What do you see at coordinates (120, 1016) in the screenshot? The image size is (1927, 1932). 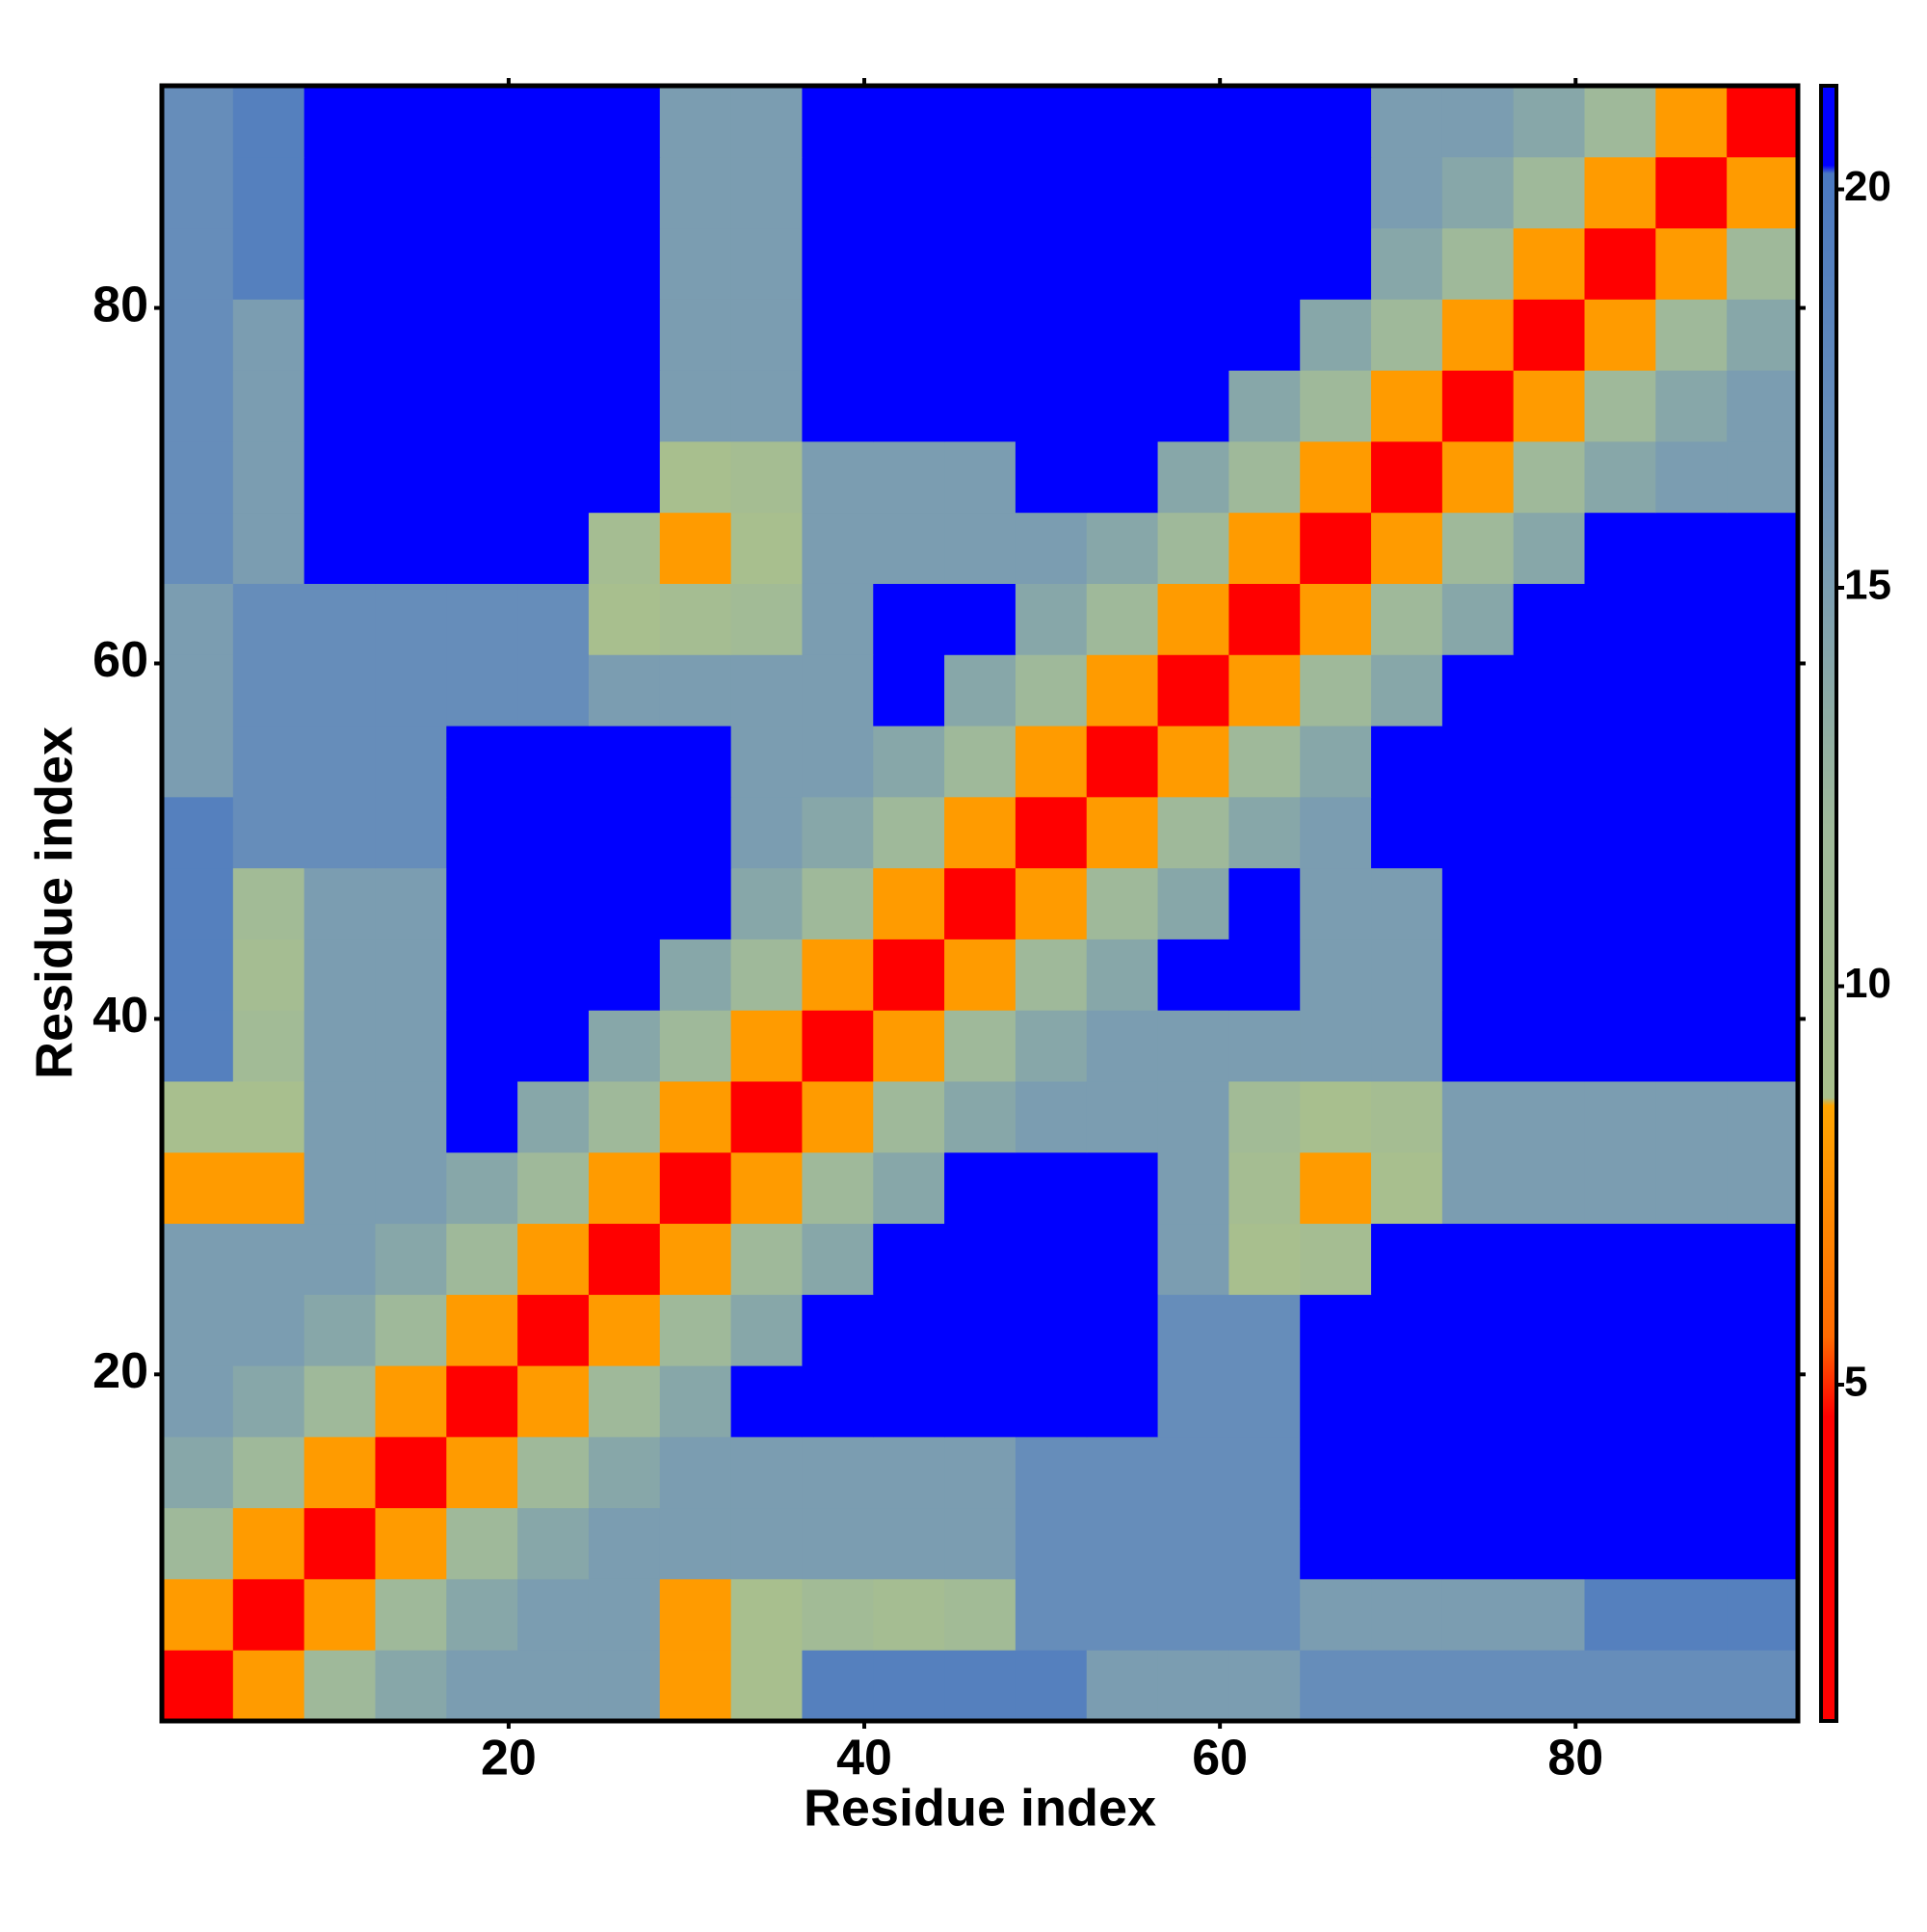 I see `y-tick-label: 40` at bounding box center [120, 1016].